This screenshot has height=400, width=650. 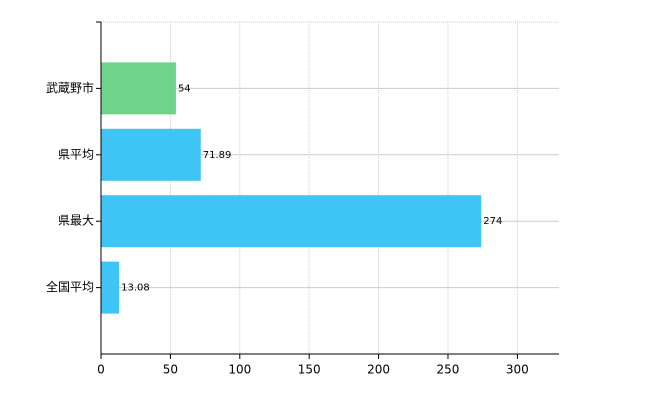 I want to click on x-tick-label: 200, so click(x=378, y=370).